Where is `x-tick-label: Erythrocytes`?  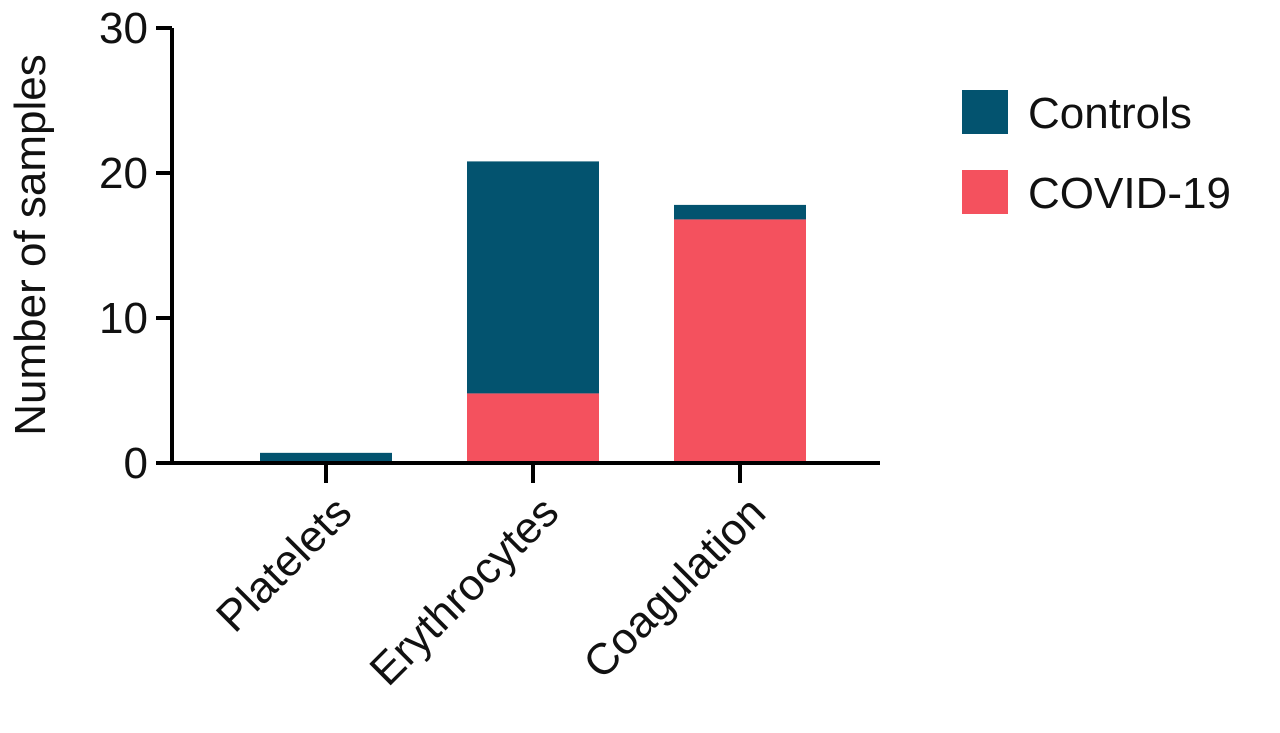
x-tick-label: Erythrocytes is located at coordinates (465, 591).